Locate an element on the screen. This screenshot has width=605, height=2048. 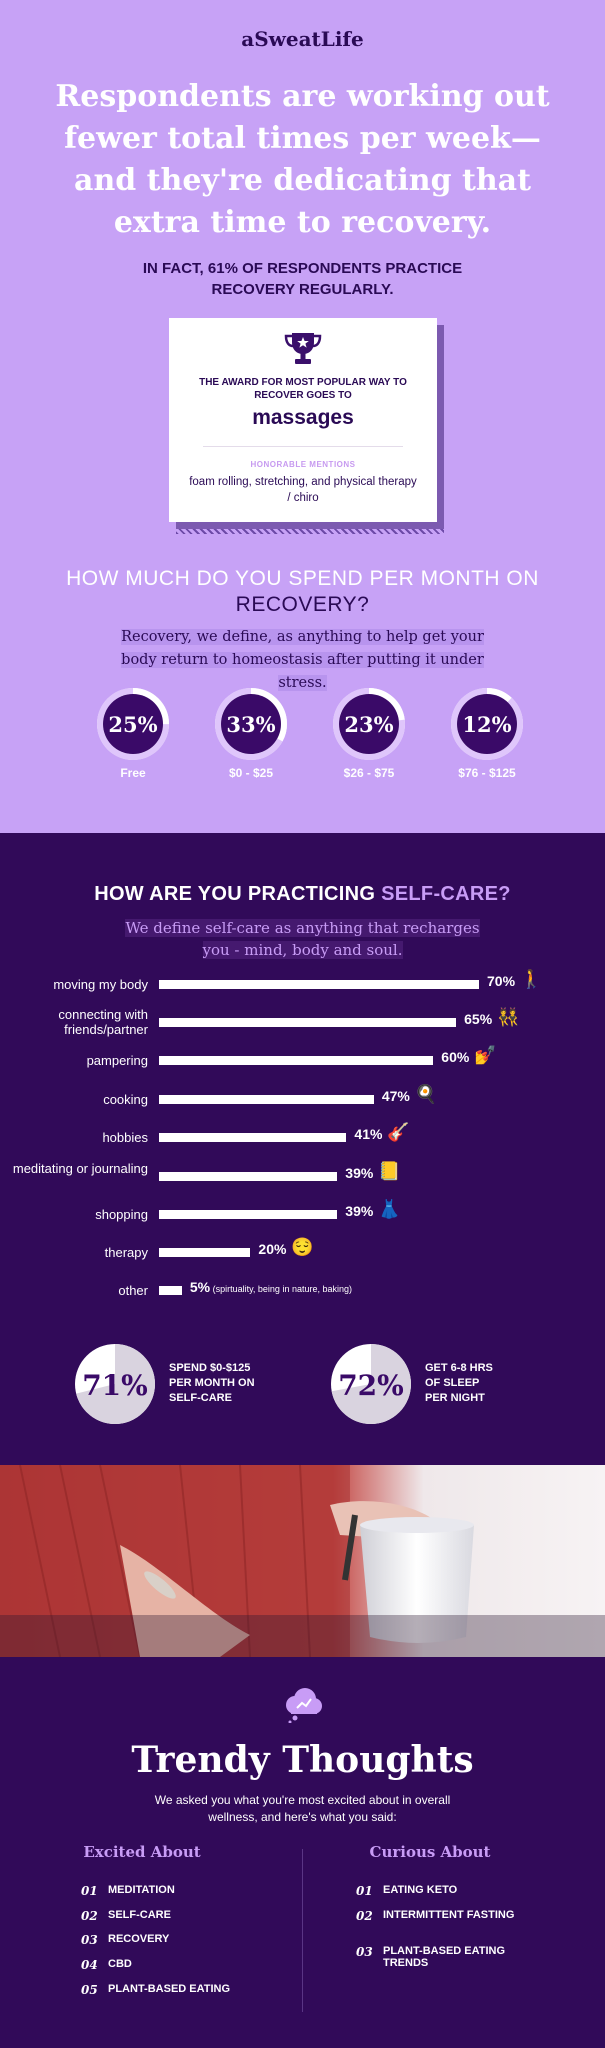
bar-label: moving my body is located at coordinates (100, 984).